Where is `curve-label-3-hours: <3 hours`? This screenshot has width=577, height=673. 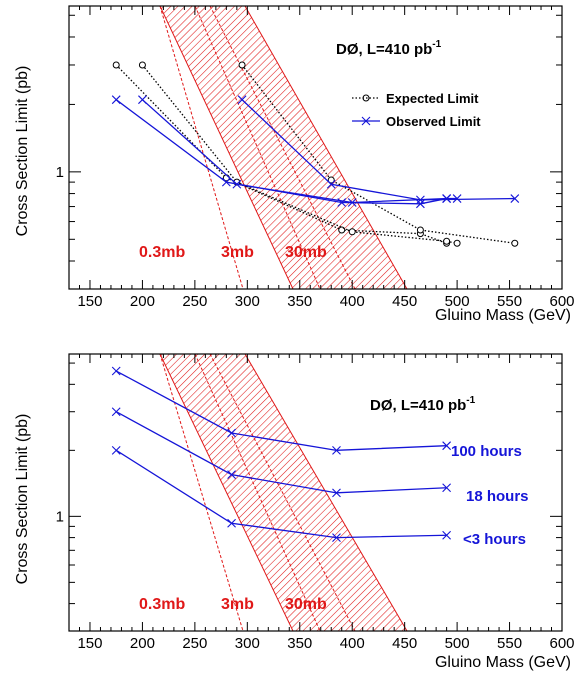 curve-label-3-hours: <3 hours is located at coordinates (494, 539).